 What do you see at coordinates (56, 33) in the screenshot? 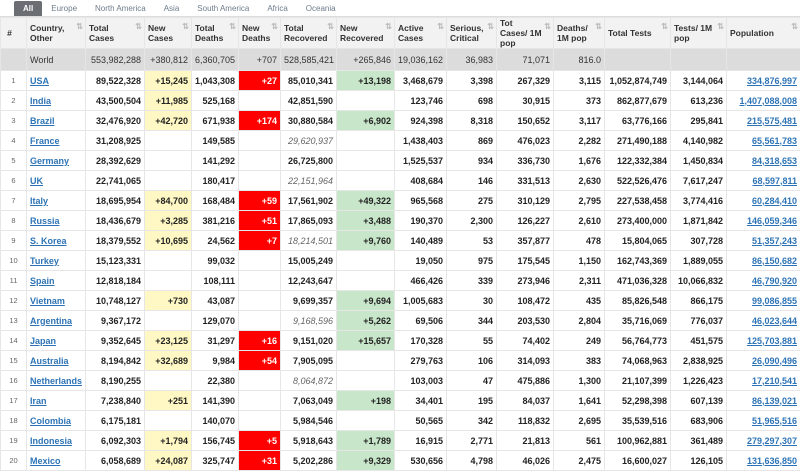
I see `column-header-country-other: Country, Other⇅` at bounding box center [56, 33].